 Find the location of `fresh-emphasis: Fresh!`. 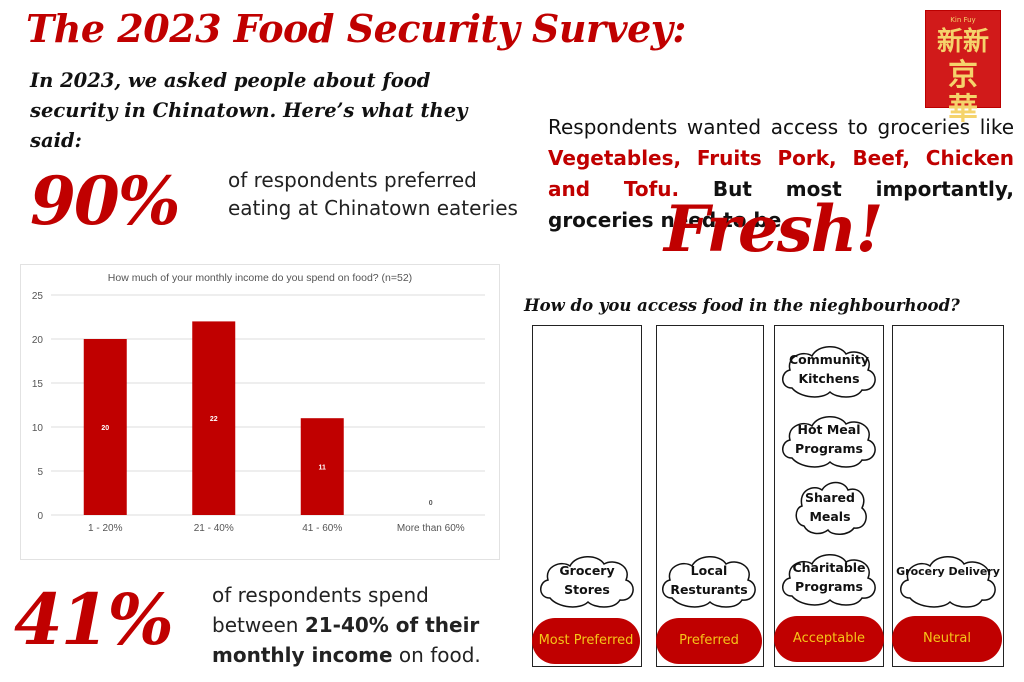

fresh-emphasis: Fresh! is located at coordinates (773, 229).